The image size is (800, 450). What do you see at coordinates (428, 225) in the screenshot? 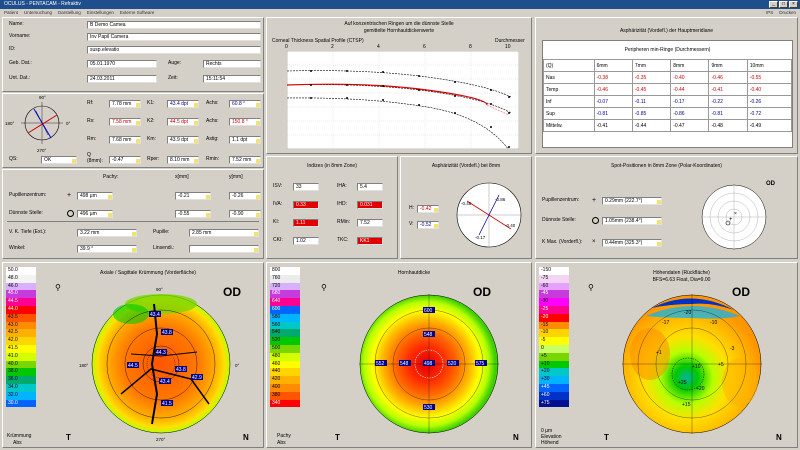
I see `v-field: -0.52` at bounding box center [428, 225].